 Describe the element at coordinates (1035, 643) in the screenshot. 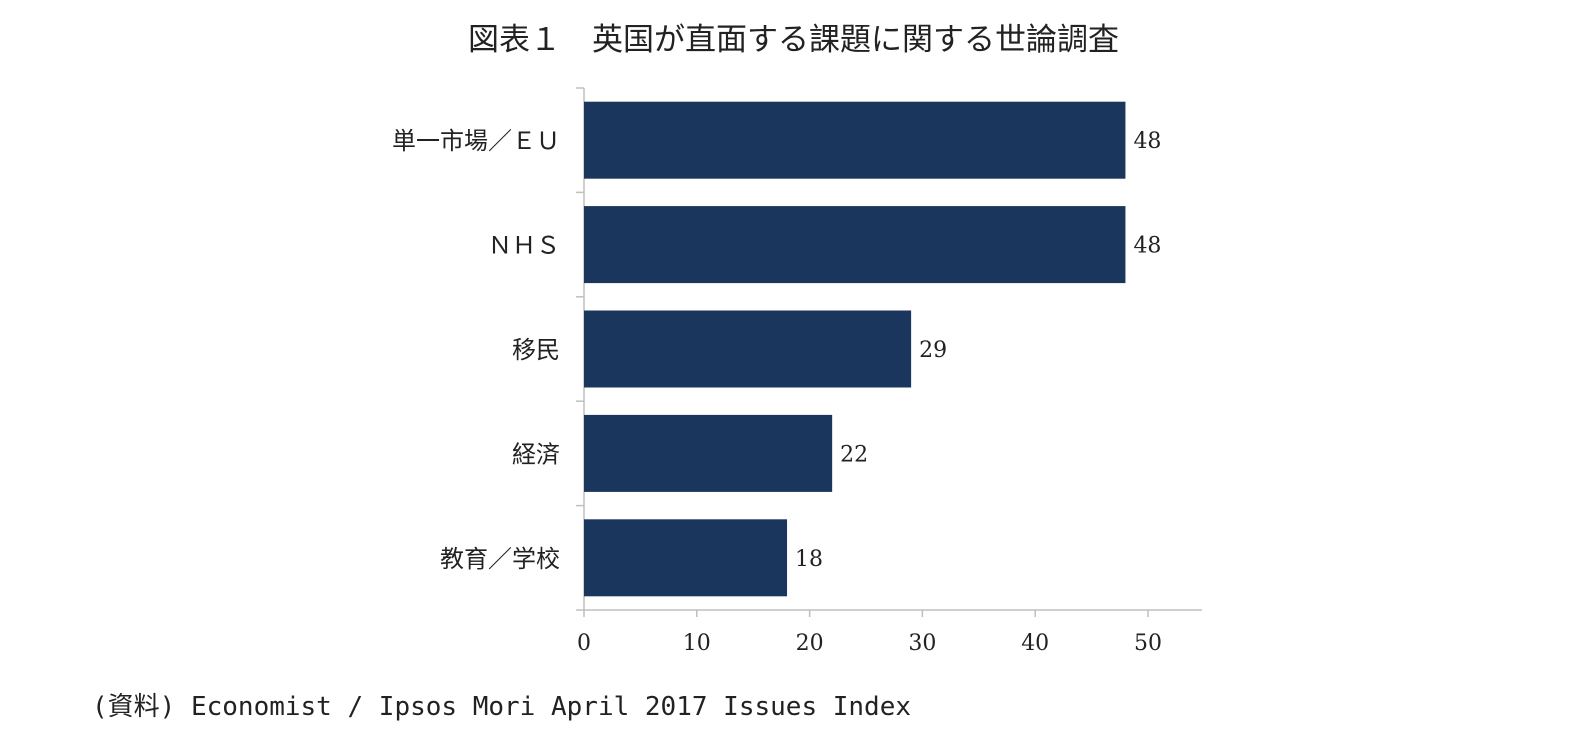

I see `x-tick-label: 40` at that location.